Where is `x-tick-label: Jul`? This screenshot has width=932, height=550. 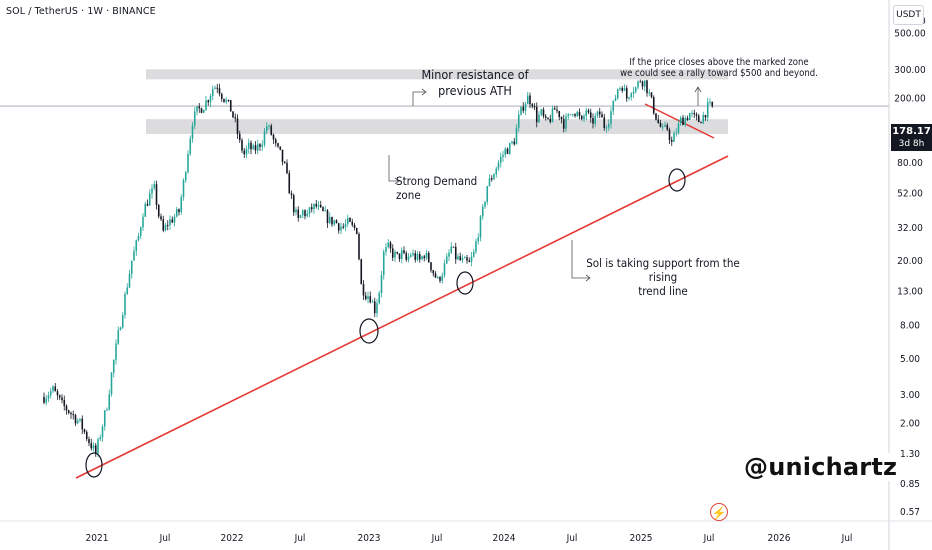 x-tick-label: Jul is located at coordinates (709, 538).